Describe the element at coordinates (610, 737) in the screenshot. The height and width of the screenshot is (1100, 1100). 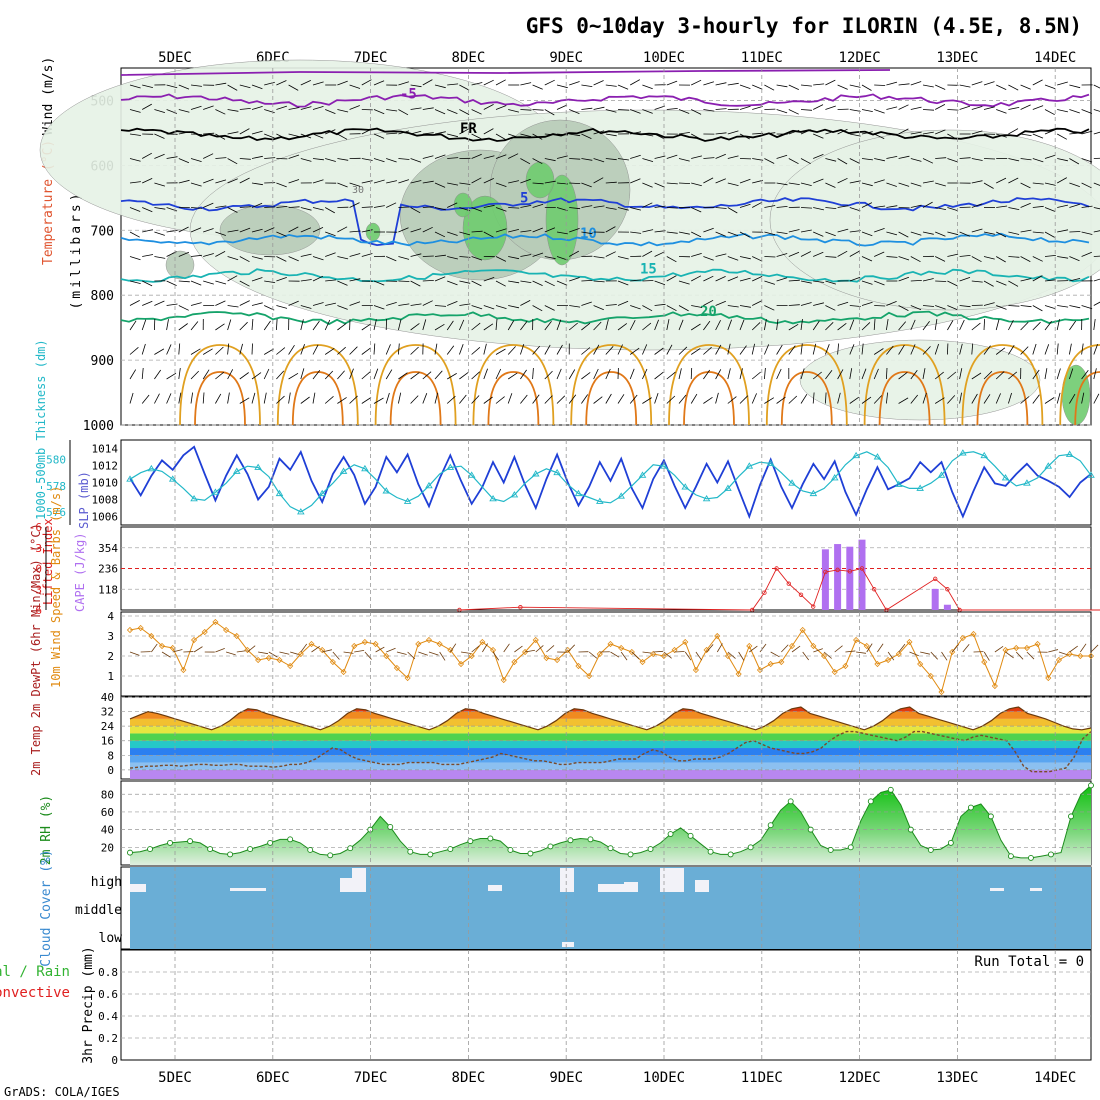
I see `temp-color-band` at that location.